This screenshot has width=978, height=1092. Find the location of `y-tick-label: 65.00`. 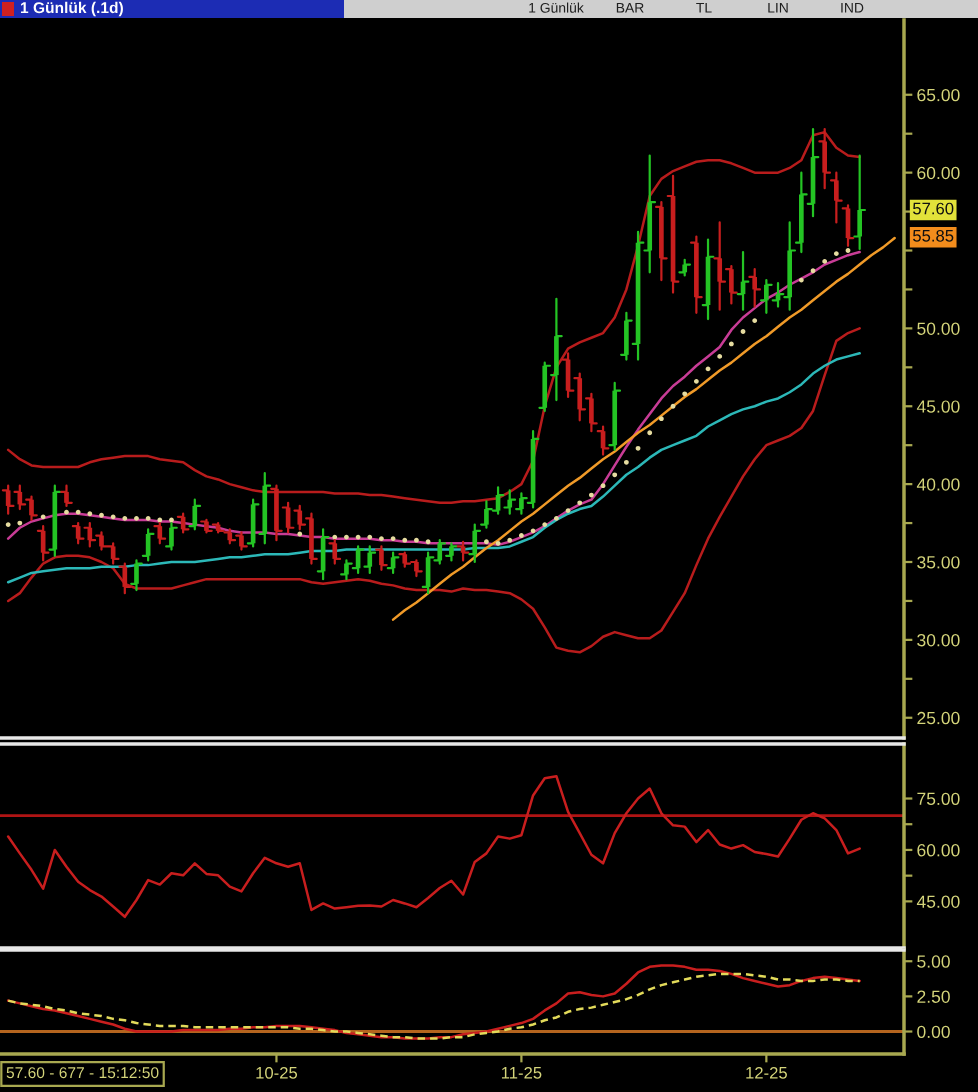

y-tick-label: 65.00 is located at coordinates (938, 95).